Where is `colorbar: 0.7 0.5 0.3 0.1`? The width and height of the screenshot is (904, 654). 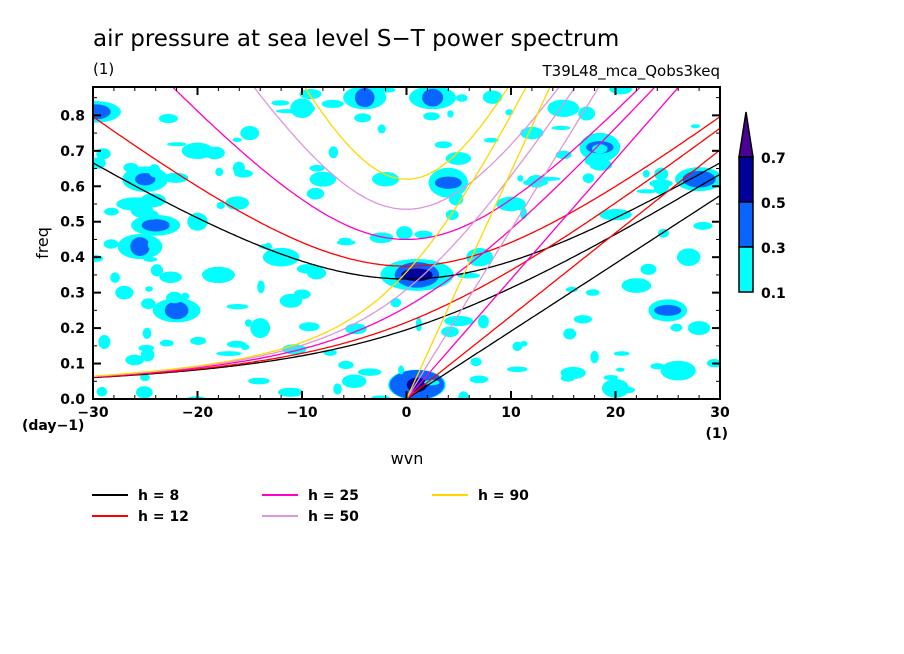 colorbar: 0.7 0.5 0.3 0.1 is located at coordinates (762, 206).